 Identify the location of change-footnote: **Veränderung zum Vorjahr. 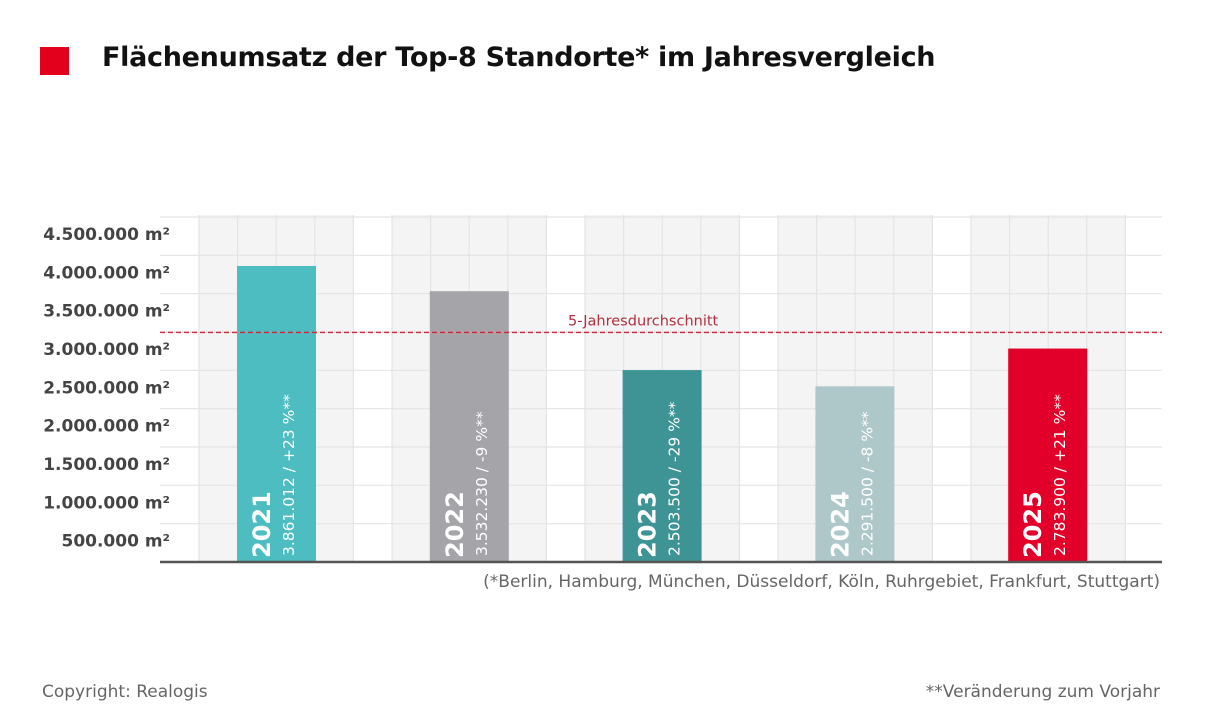
(1042, 692).